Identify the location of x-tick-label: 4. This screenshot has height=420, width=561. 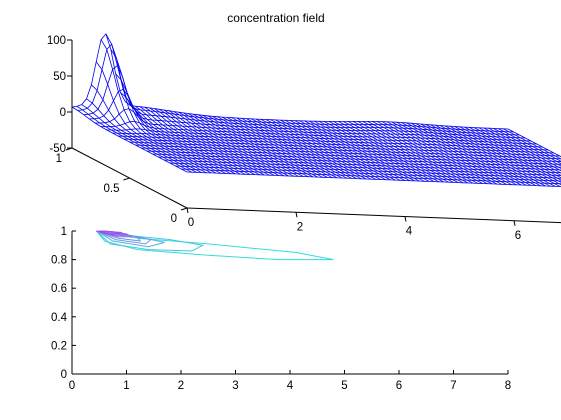
(409, 232).